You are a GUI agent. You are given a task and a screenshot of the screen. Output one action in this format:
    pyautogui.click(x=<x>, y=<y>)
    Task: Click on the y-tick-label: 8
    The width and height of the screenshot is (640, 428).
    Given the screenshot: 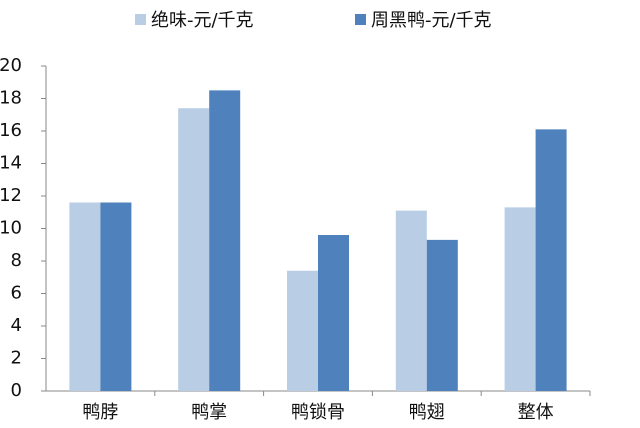 What is the action you would take?
    pyautogui.click(x=16, y=260)
    